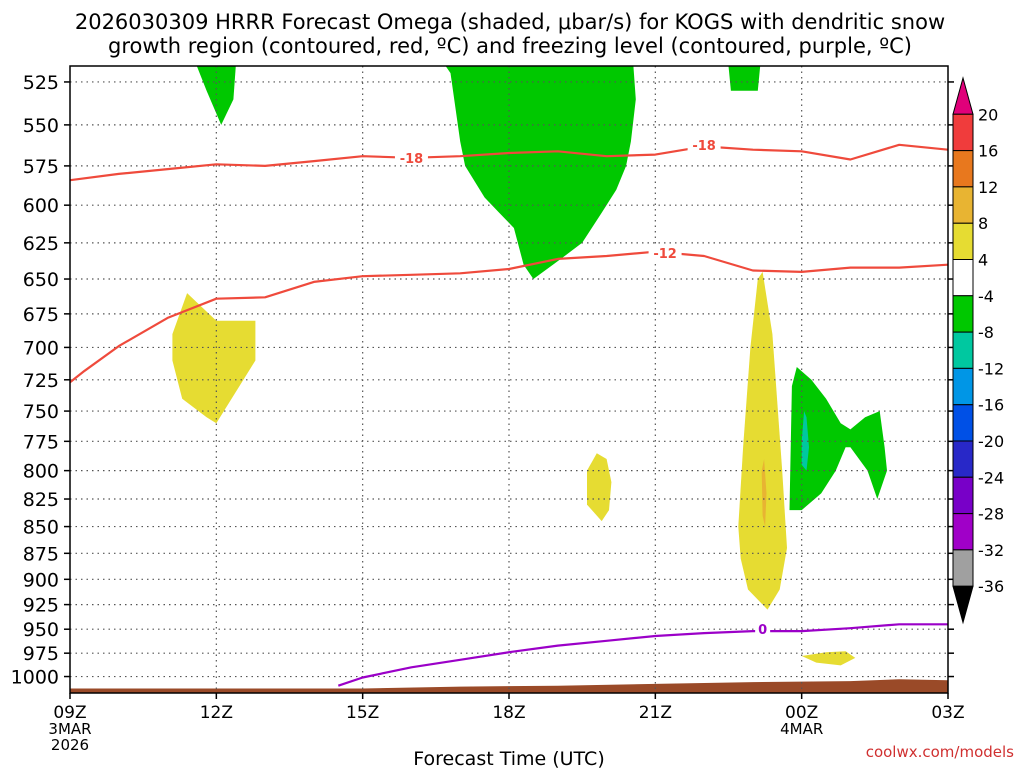  Describe the element at coordinates (41, 126) in the screenshot. I see `y-tick-label-550: 550` at that location.